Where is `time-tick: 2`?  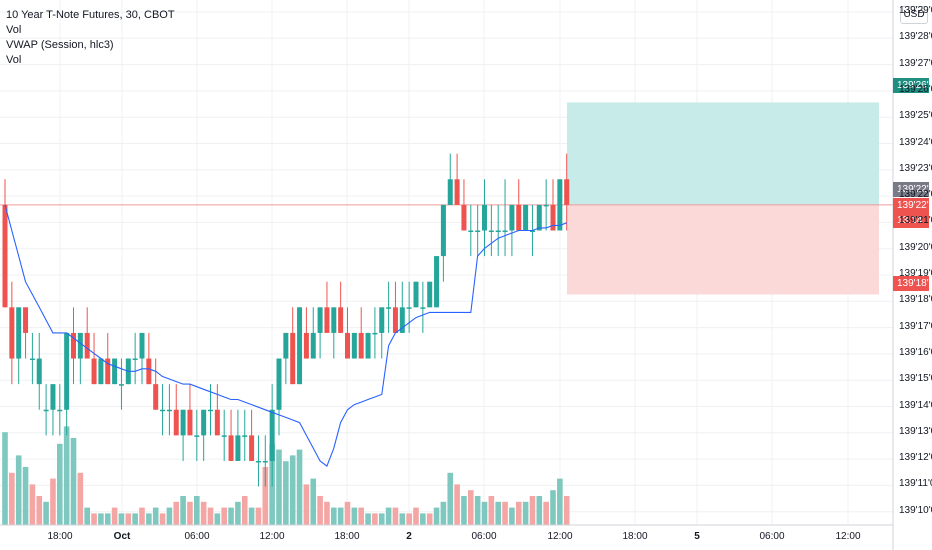
time-tick: 2 is located at coordinates (409, 536).